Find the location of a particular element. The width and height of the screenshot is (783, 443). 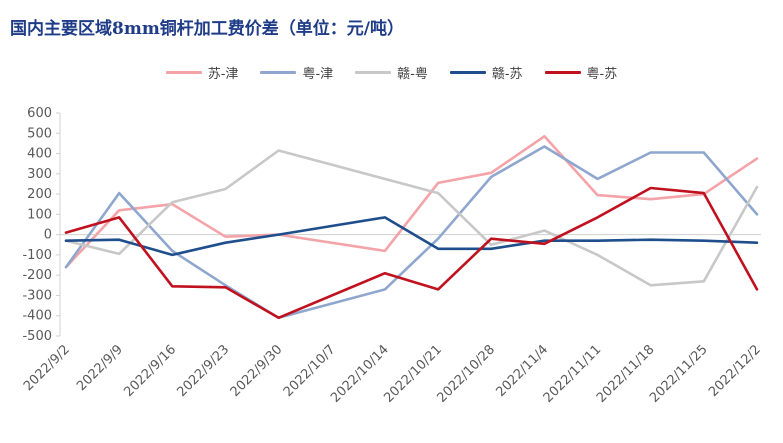

legend-item: 苏-津 is located at coordinates (202, 72).